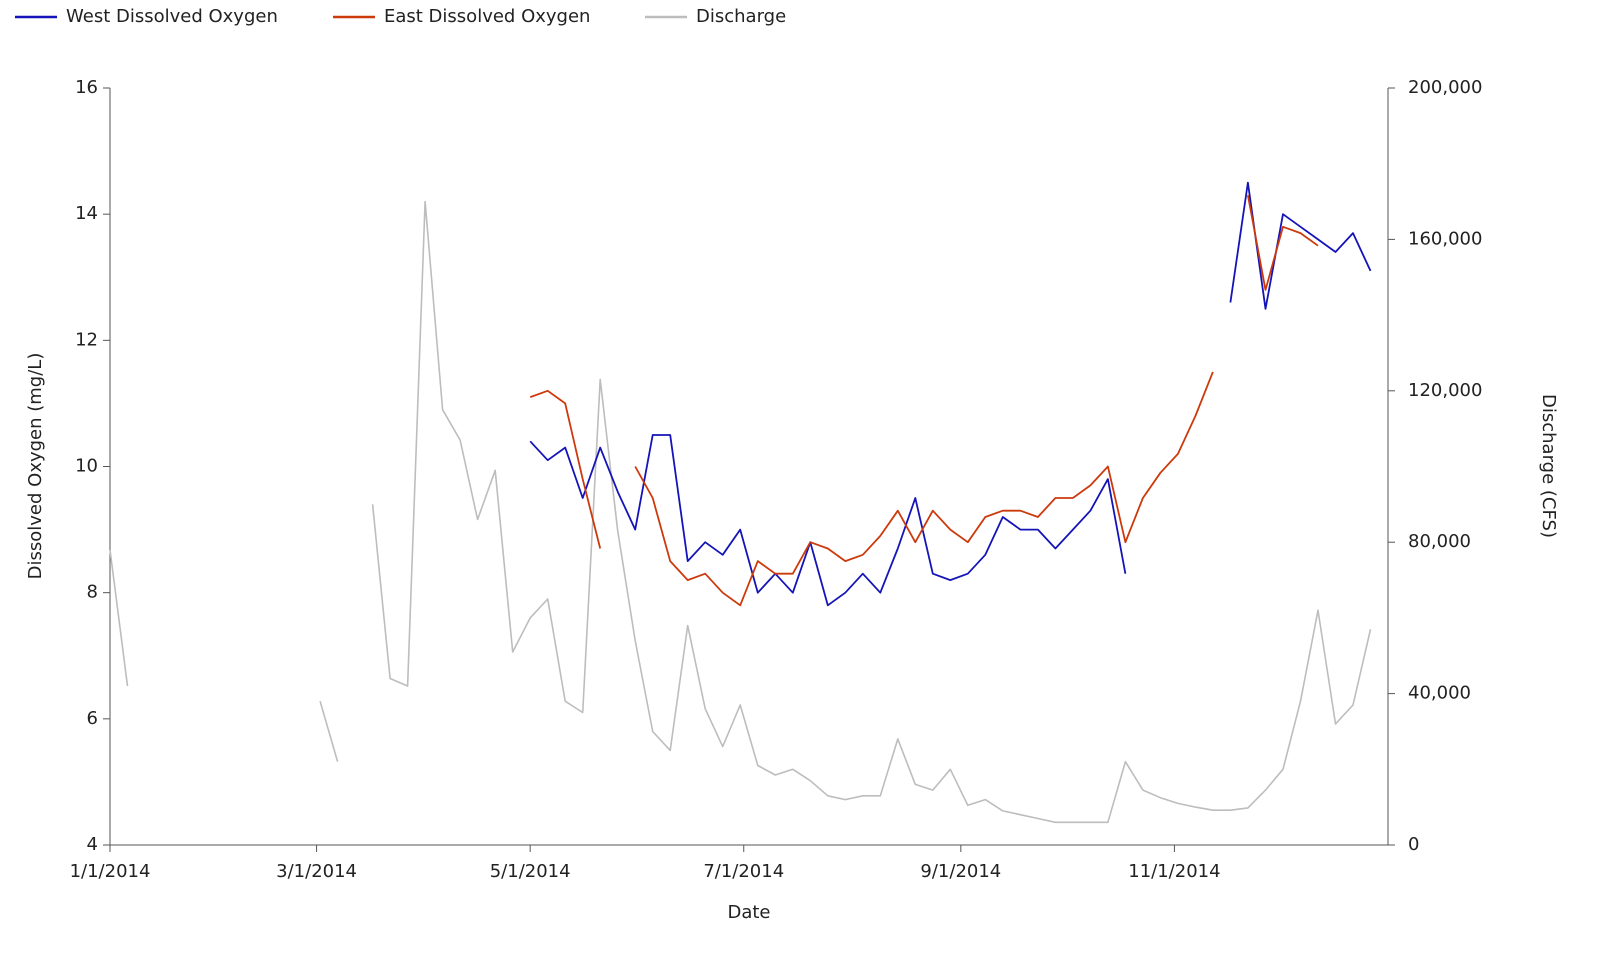 The width and height of the screenshot is (1615, 955). What do you see at coordinates (741, 16) in the screenshot?
I see `legend-label: Discharge` at bounding box center [741, 16].